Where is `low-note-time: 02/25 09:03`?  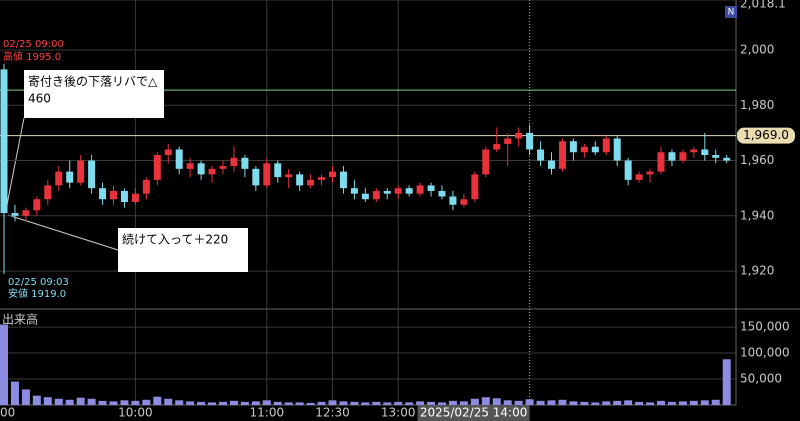
low-note-time: 02/25 09:03 is located at coordinates (38, 282).